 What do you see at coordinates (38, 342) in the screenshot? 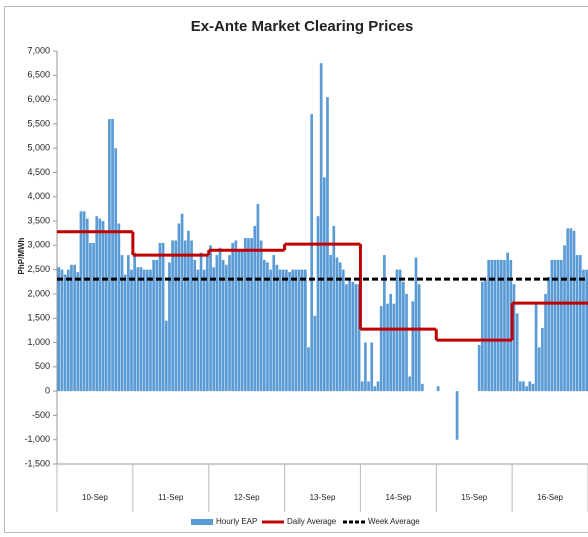
I see `y-tick-label: 1,000` at bounding box center [38, 342].